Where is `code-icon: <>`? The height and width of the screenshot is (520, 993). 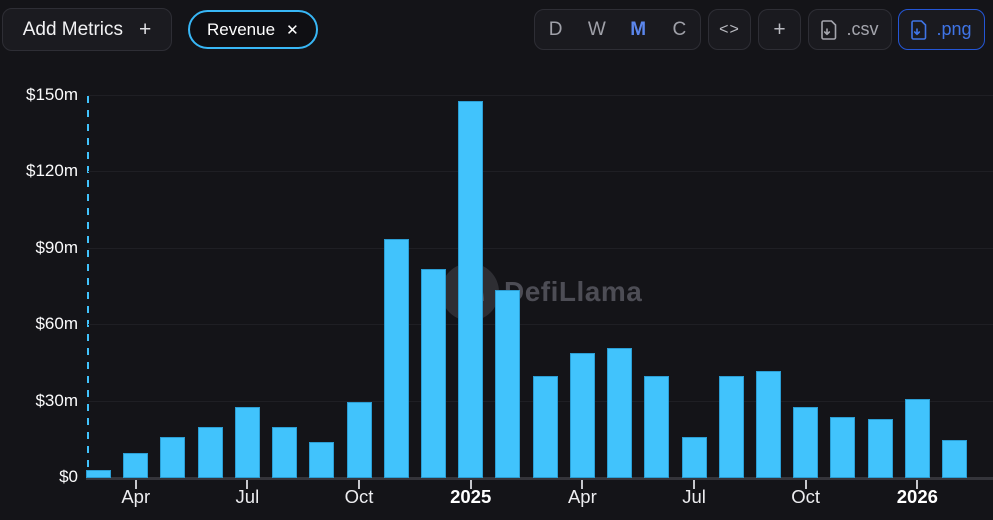 code-icon: <> is located at coordinates (729, 29).